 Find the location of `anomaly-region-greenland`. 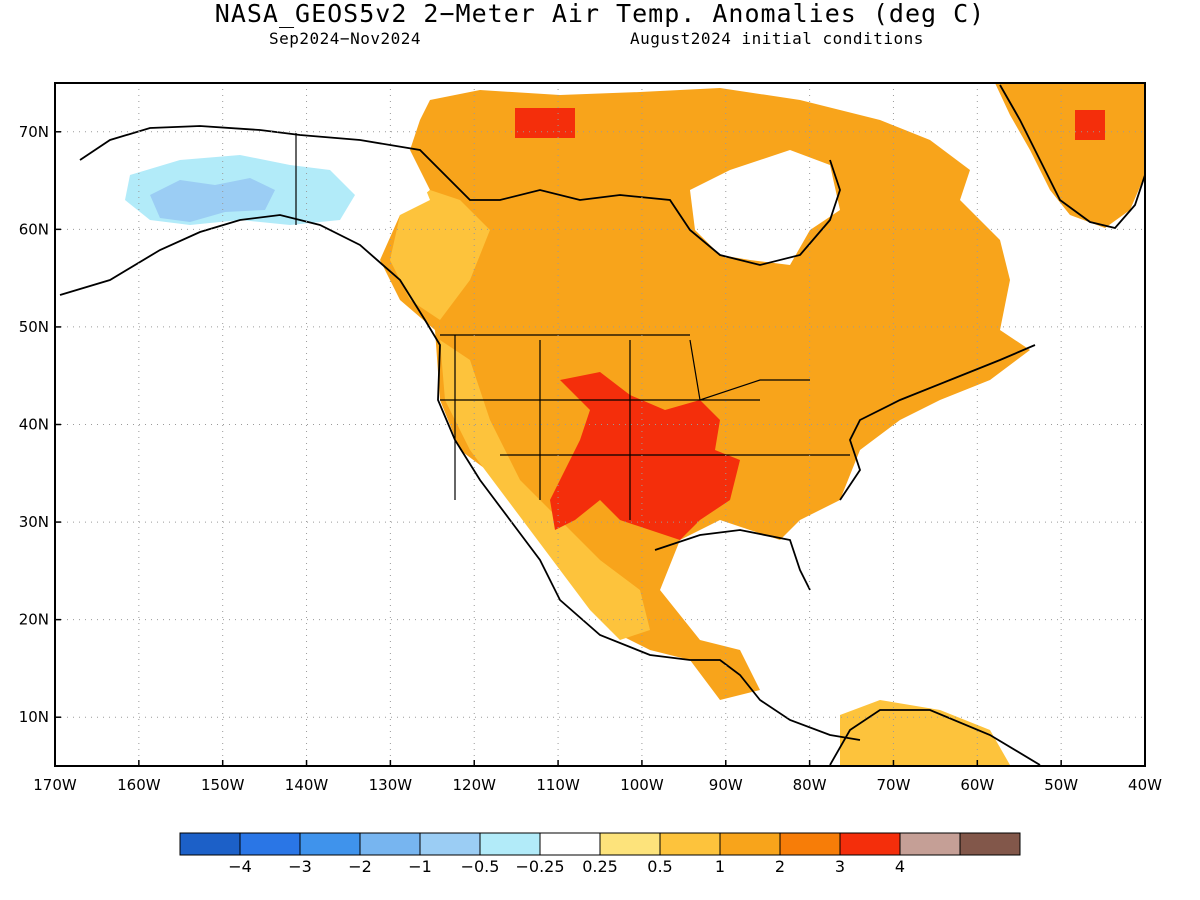

anomaly-region-greenland is located at coordinates (1070, 155).